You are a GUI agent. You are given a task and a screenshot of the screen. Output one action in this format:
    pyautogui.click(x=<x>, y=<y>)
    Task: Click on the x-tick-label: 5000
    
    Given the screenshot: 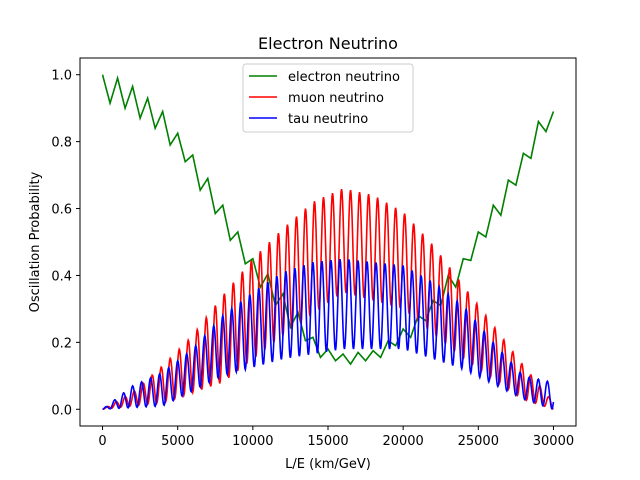 What is the action you would take?
    pyautogui.click(x=177, y=441)
    